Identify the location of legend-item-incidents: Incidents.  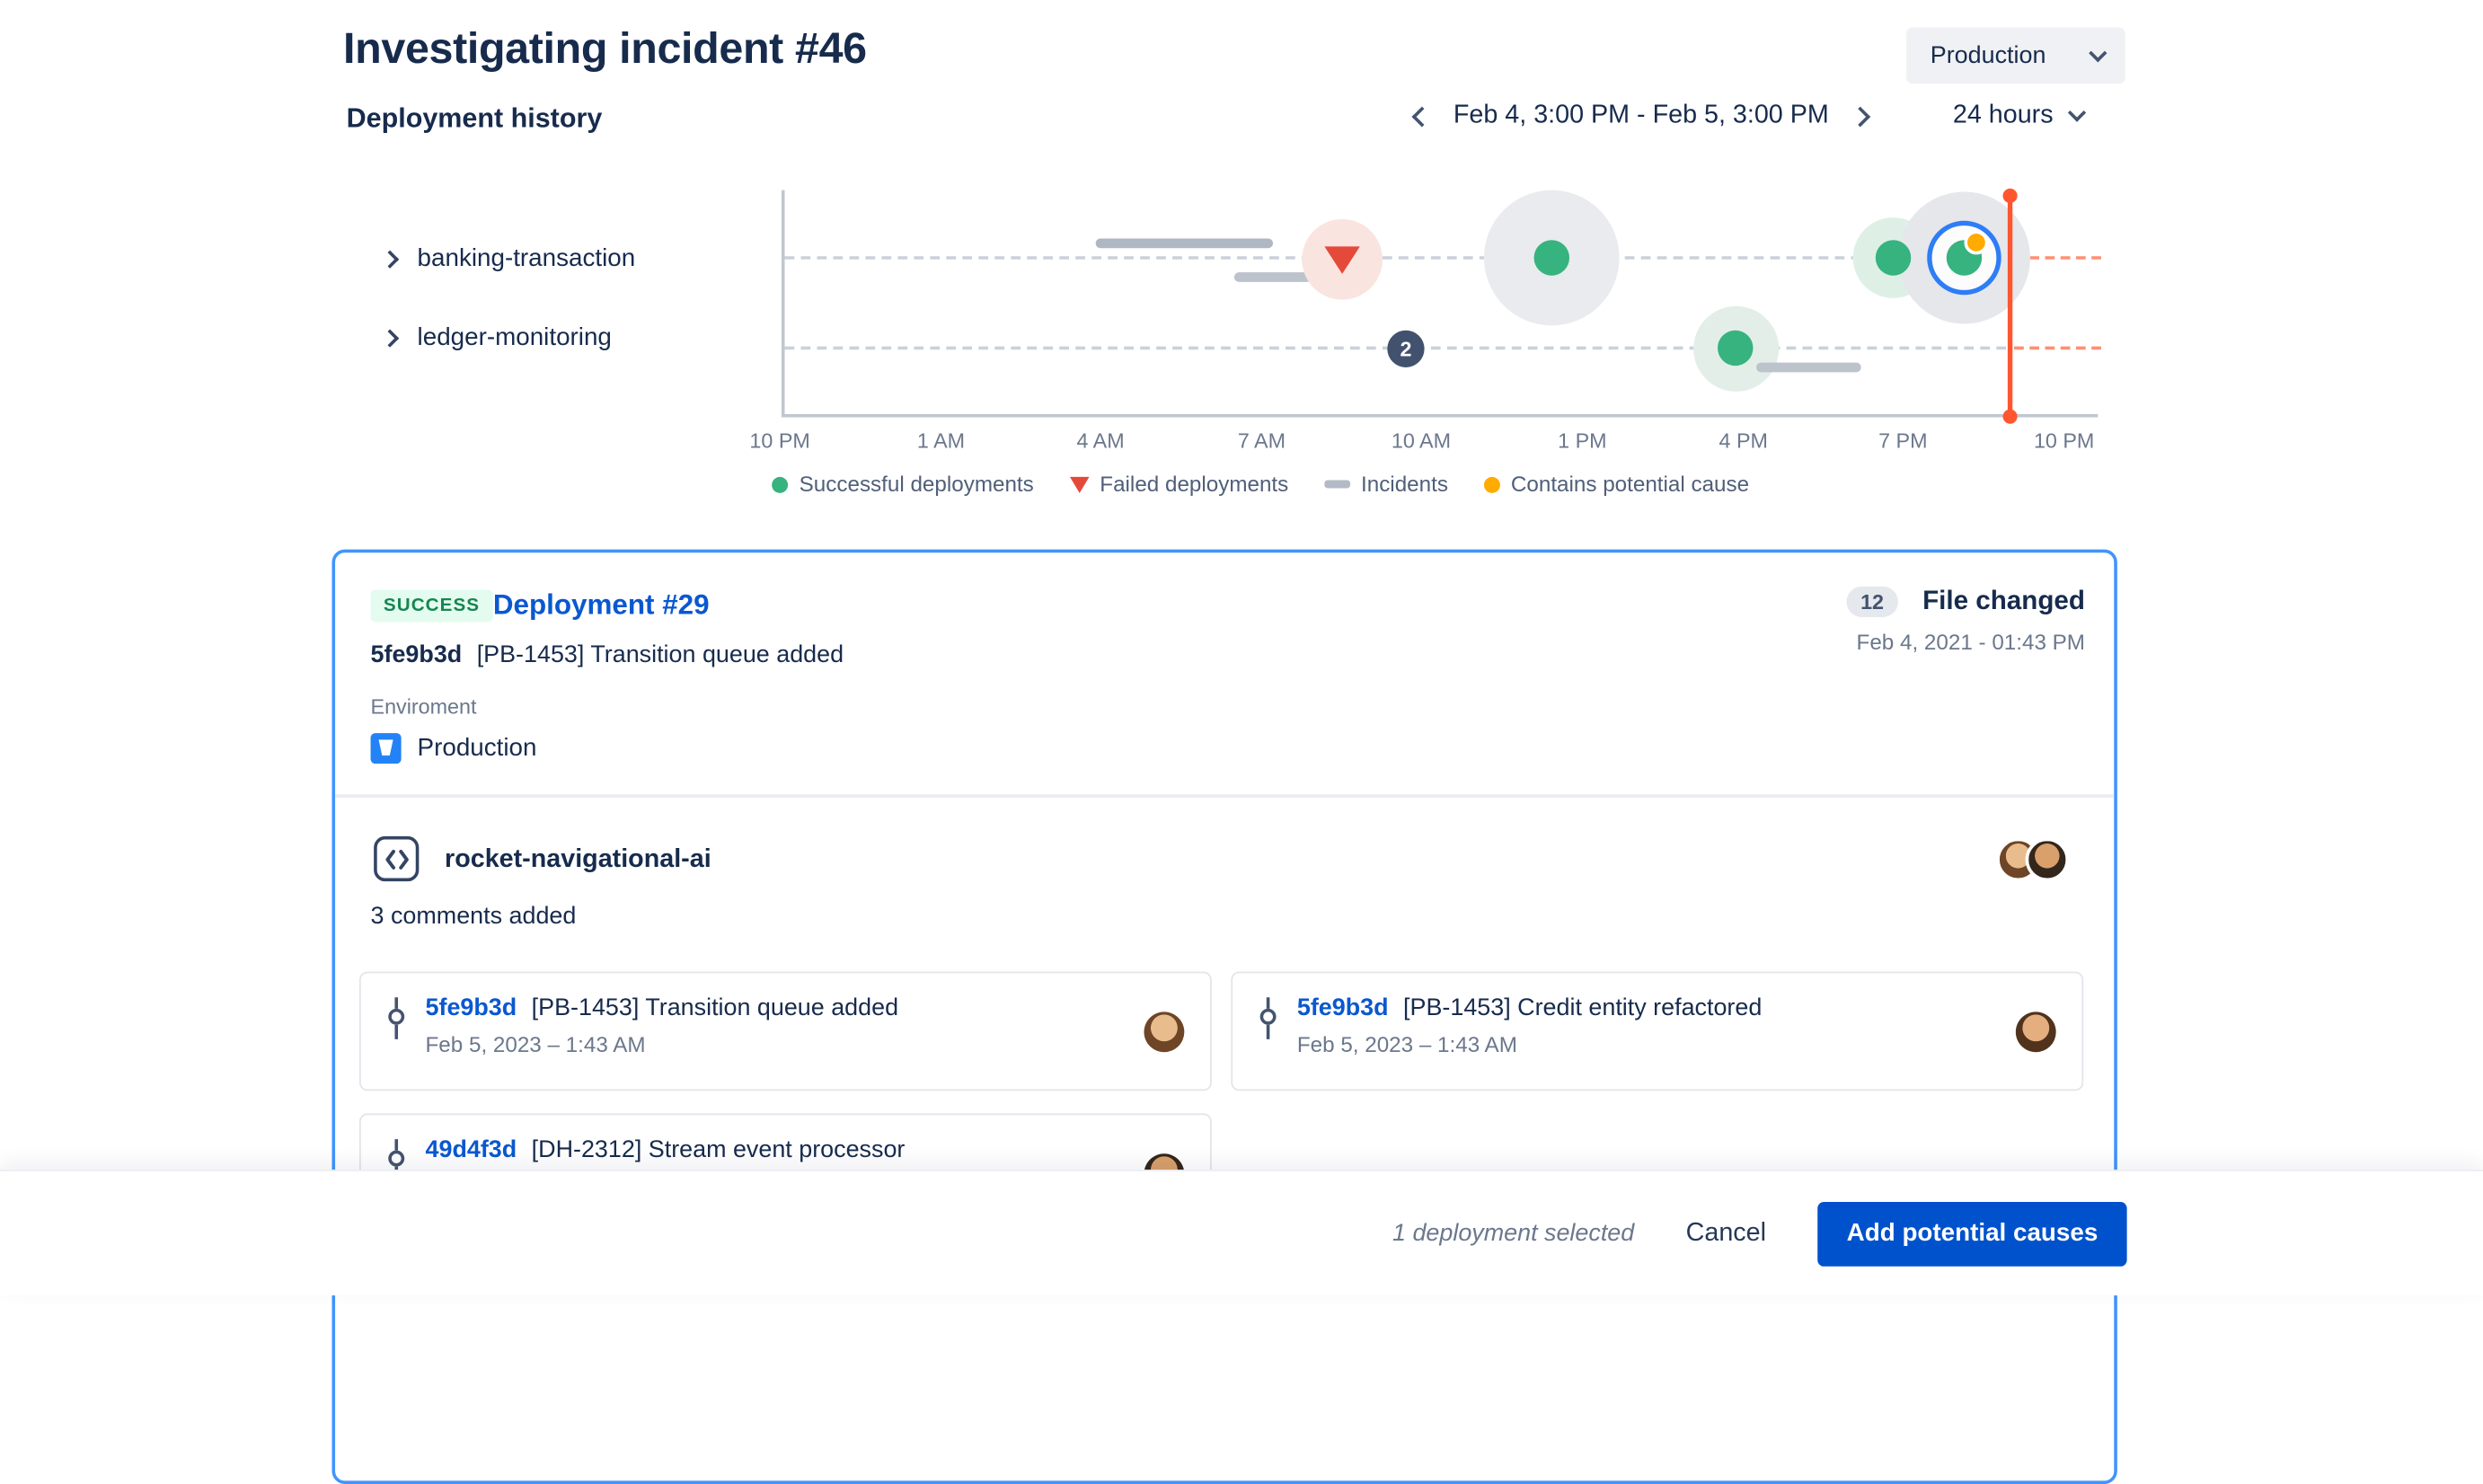
(1385, 484).